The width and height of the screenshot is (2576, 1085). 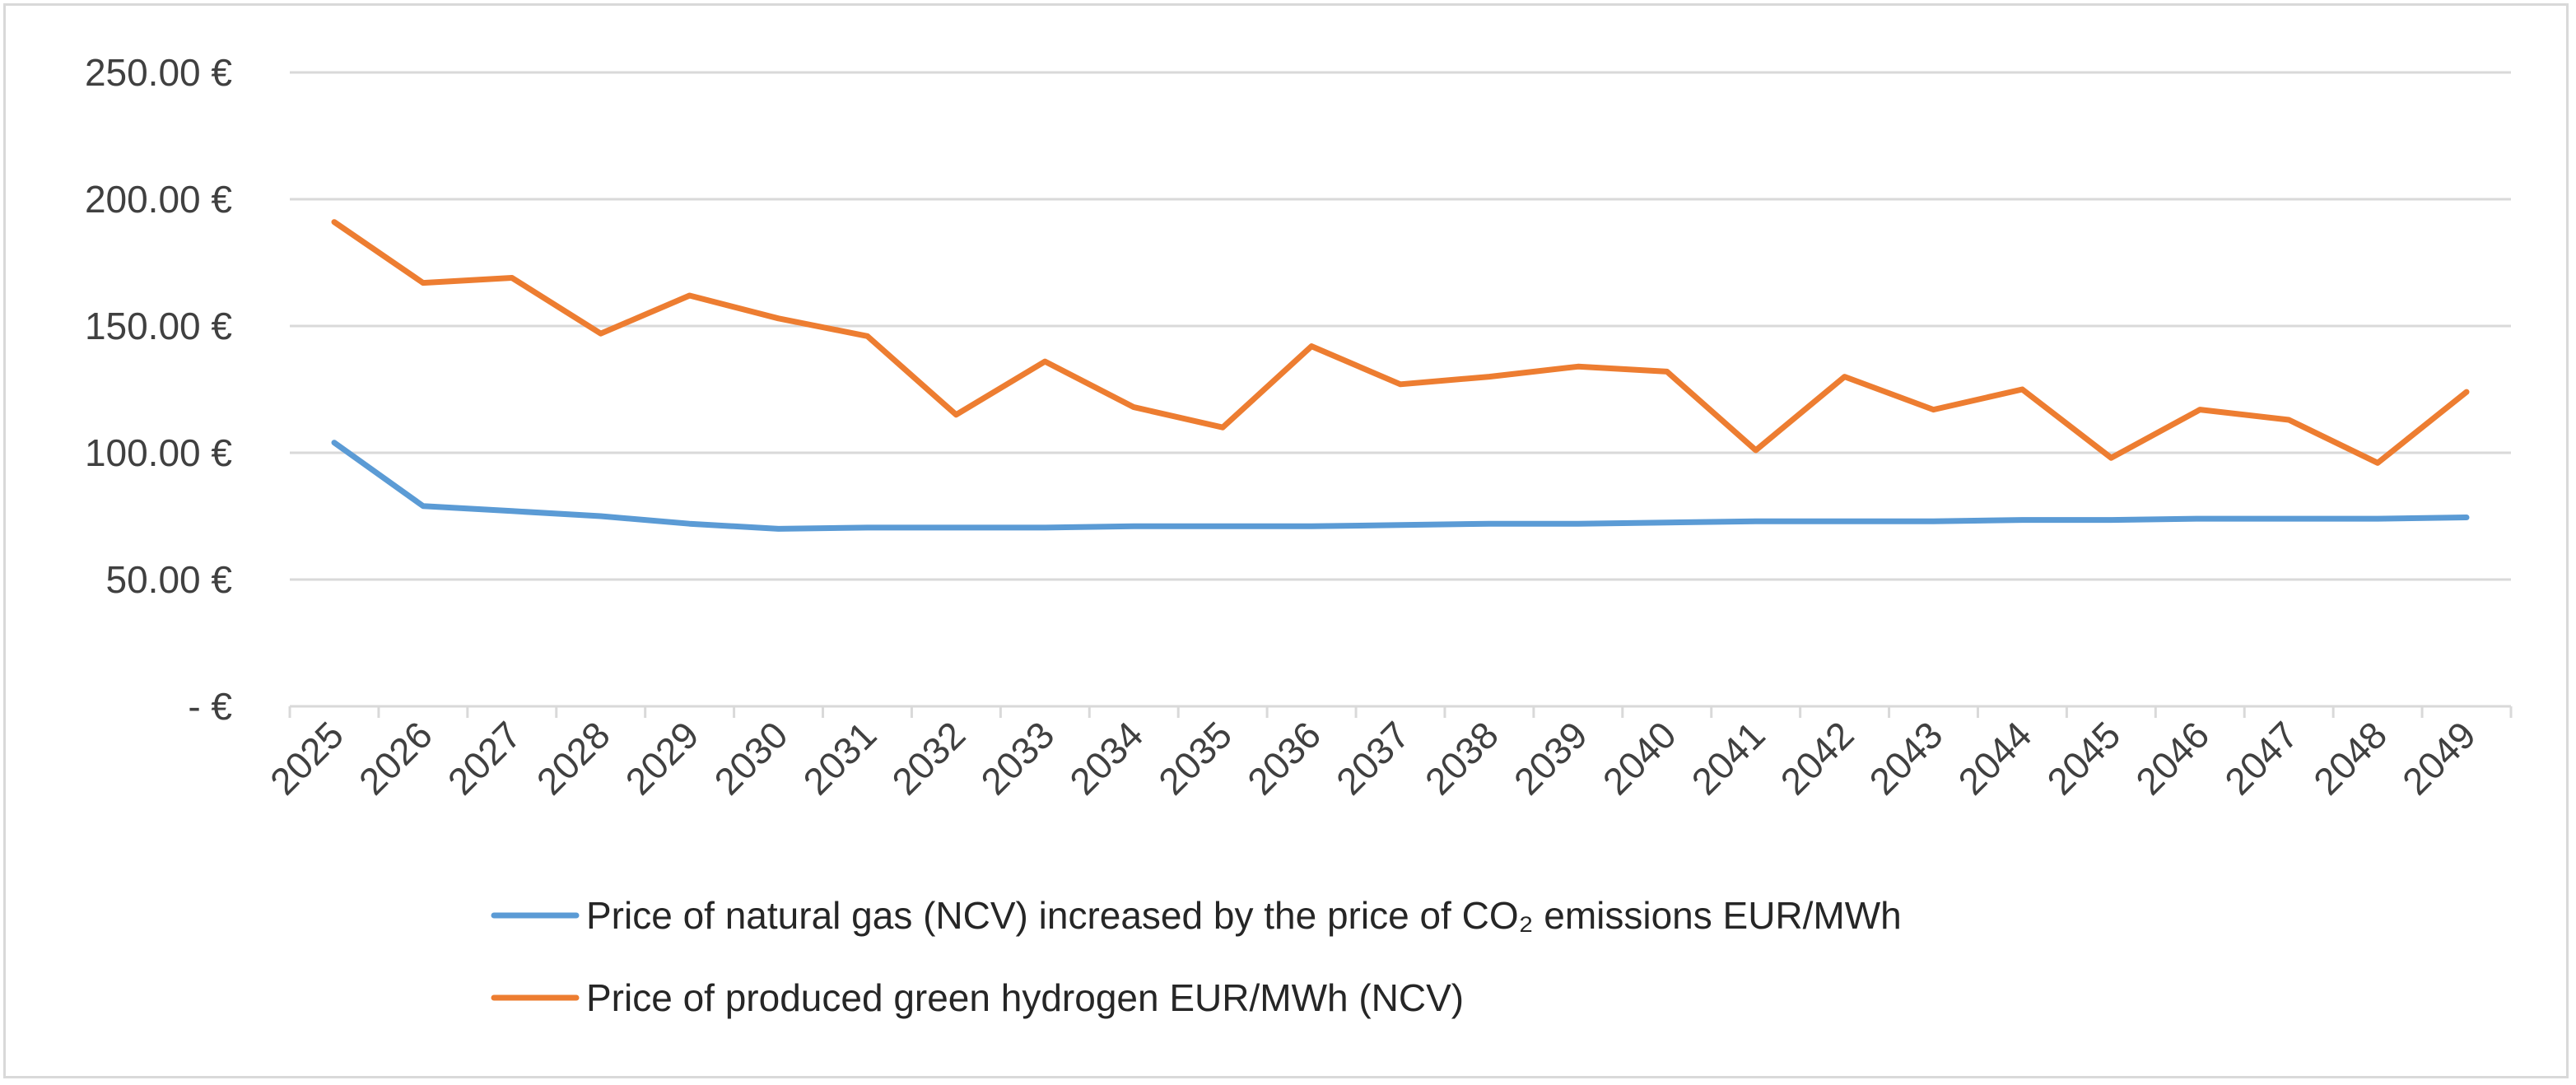 I want to click on x-tick-label: 2025, so click(x=307, y=758).